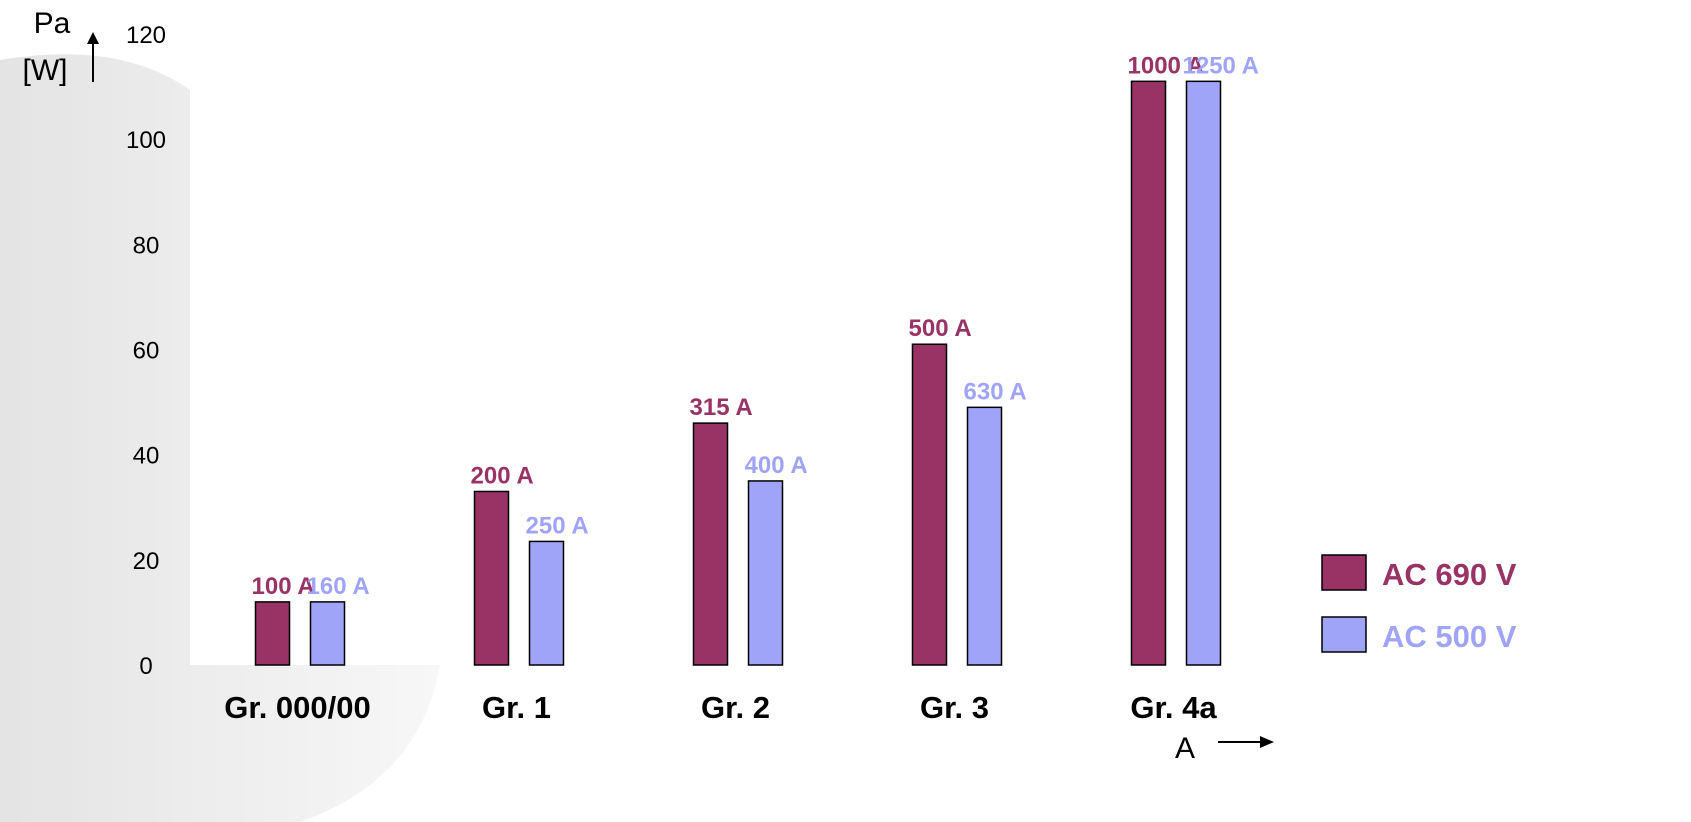 The width and height of the screenshot is (1691, 822). What do you see at coordinates (146, 140) in the screenshot?
I see `y-tick-label: 100` at bounding box center [146, 140].